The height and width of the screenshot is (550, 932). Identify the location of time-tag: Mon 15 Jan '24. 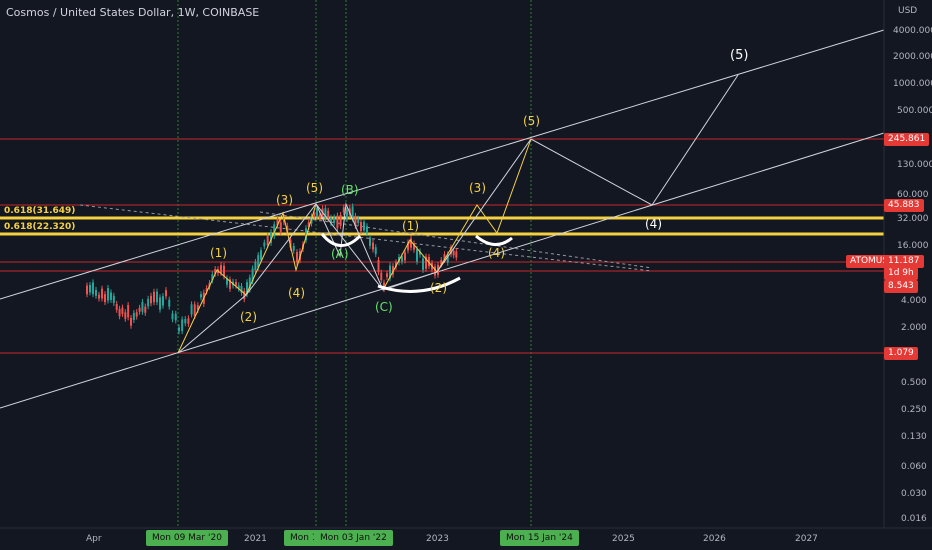
(539, 538).